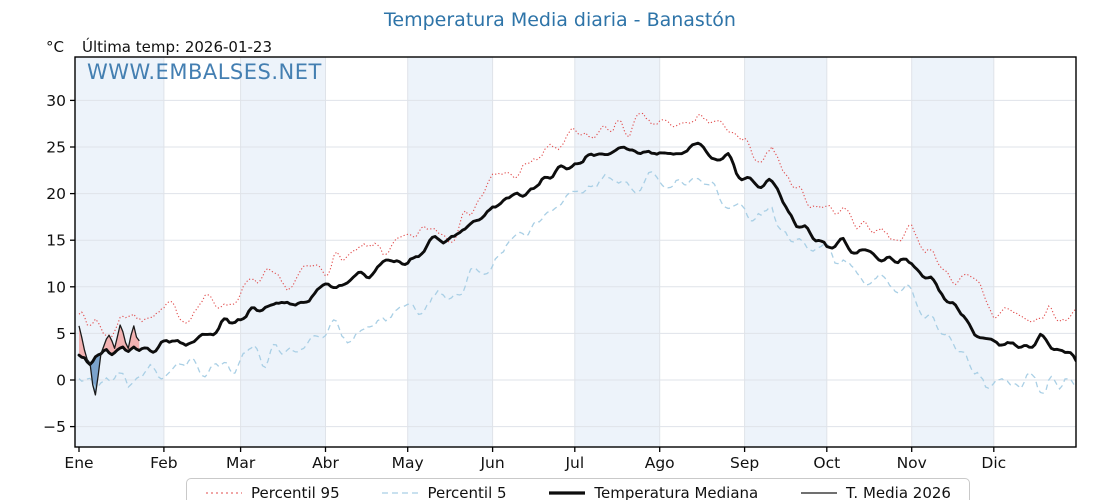  What do you see at coordinates (744, 463) in the screenshot?
I see `x-tick-label: Sep` at bounding box center [744, 463].